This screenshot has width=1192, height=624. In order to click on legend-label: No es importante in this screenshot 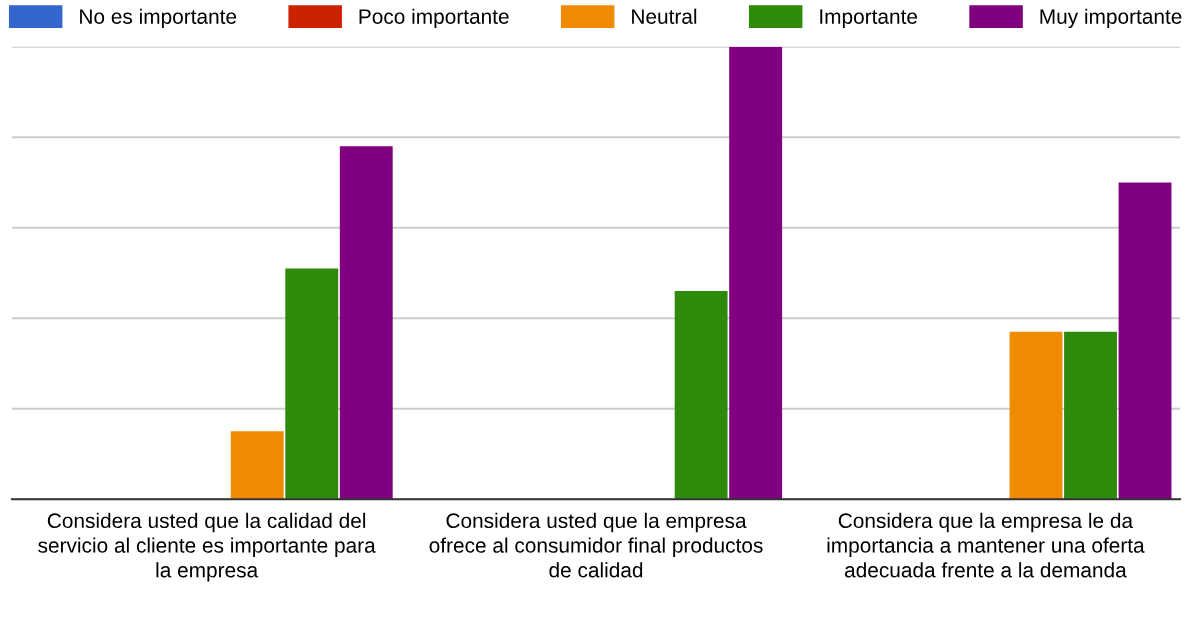, I will do `click(158, 18)`.